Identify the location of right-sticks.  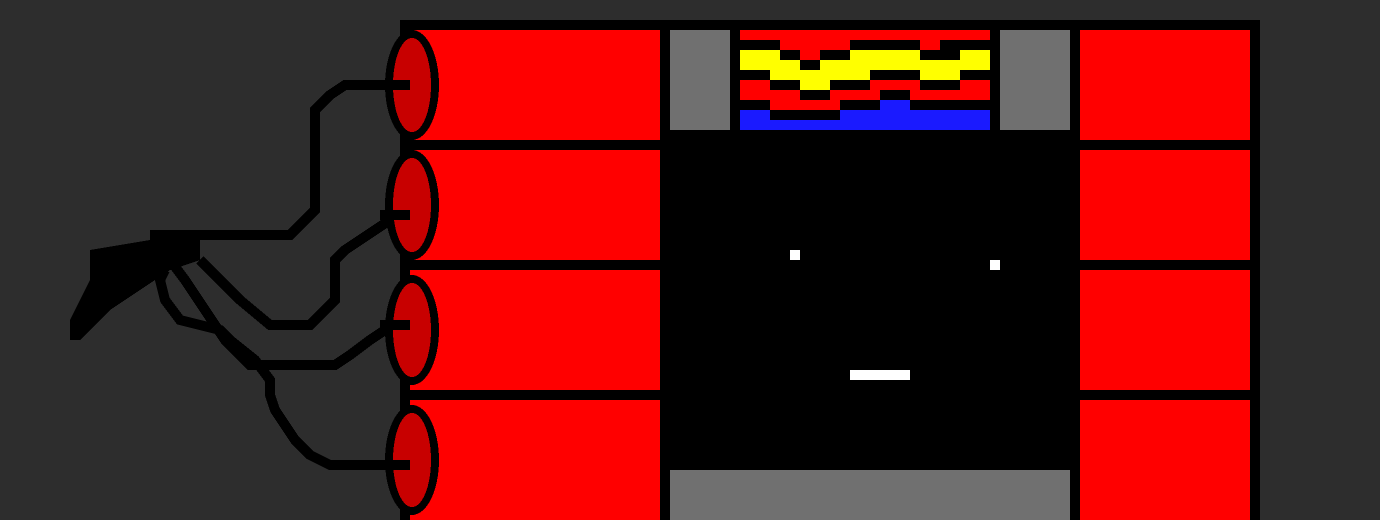
(1165, 275).